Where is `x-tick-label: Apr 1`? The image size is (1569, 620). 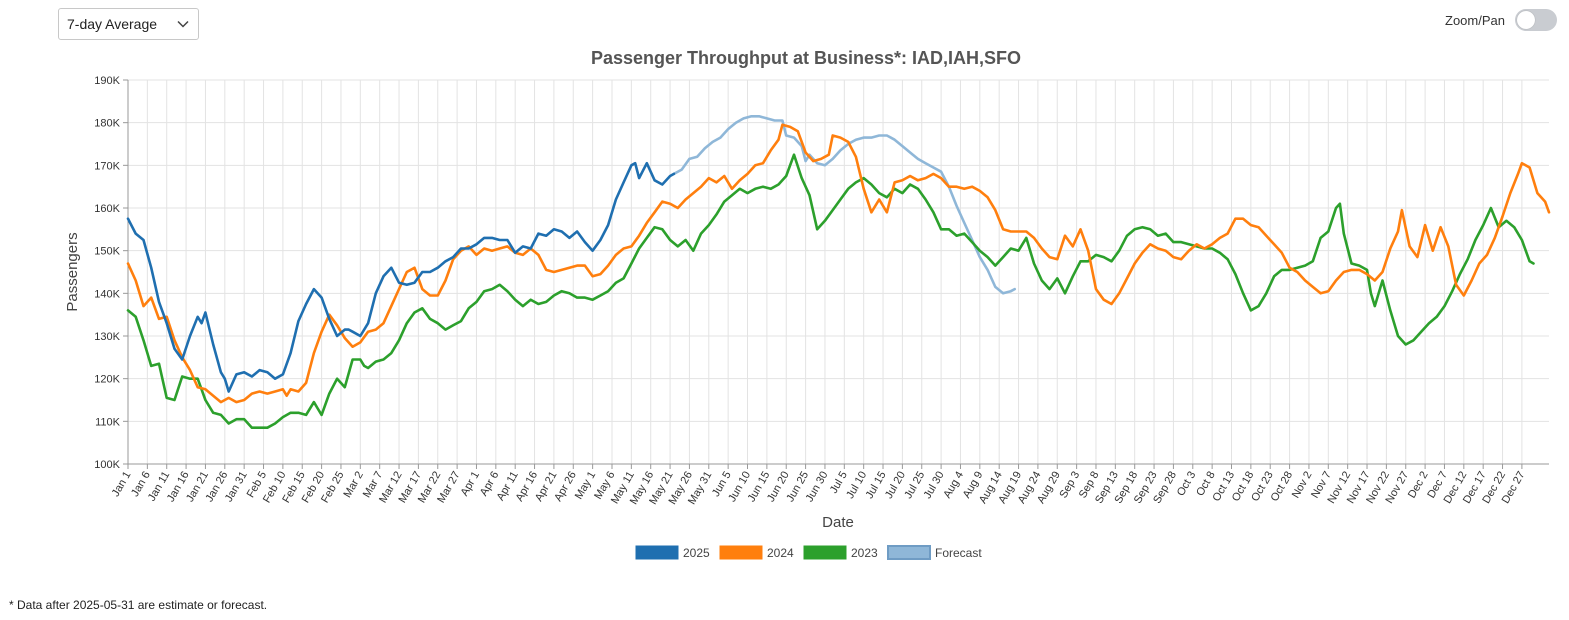 x-tick-label: Apr 1 is located at coordinates (471, 484).